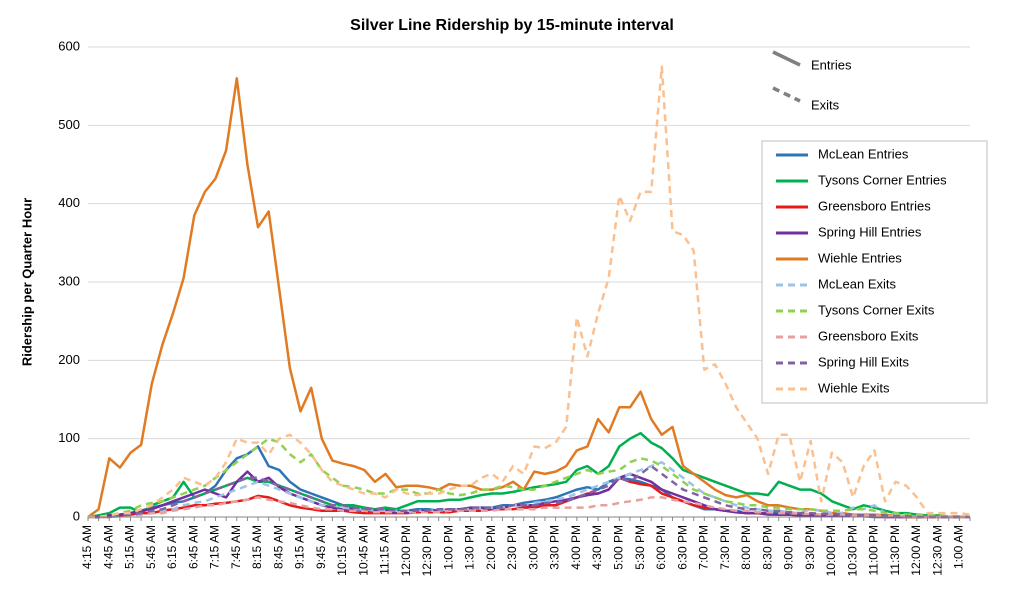 This screenshot has height=601, width=1024. I want to click on x-tick-label: 4:30 PM, so click(597, 547).